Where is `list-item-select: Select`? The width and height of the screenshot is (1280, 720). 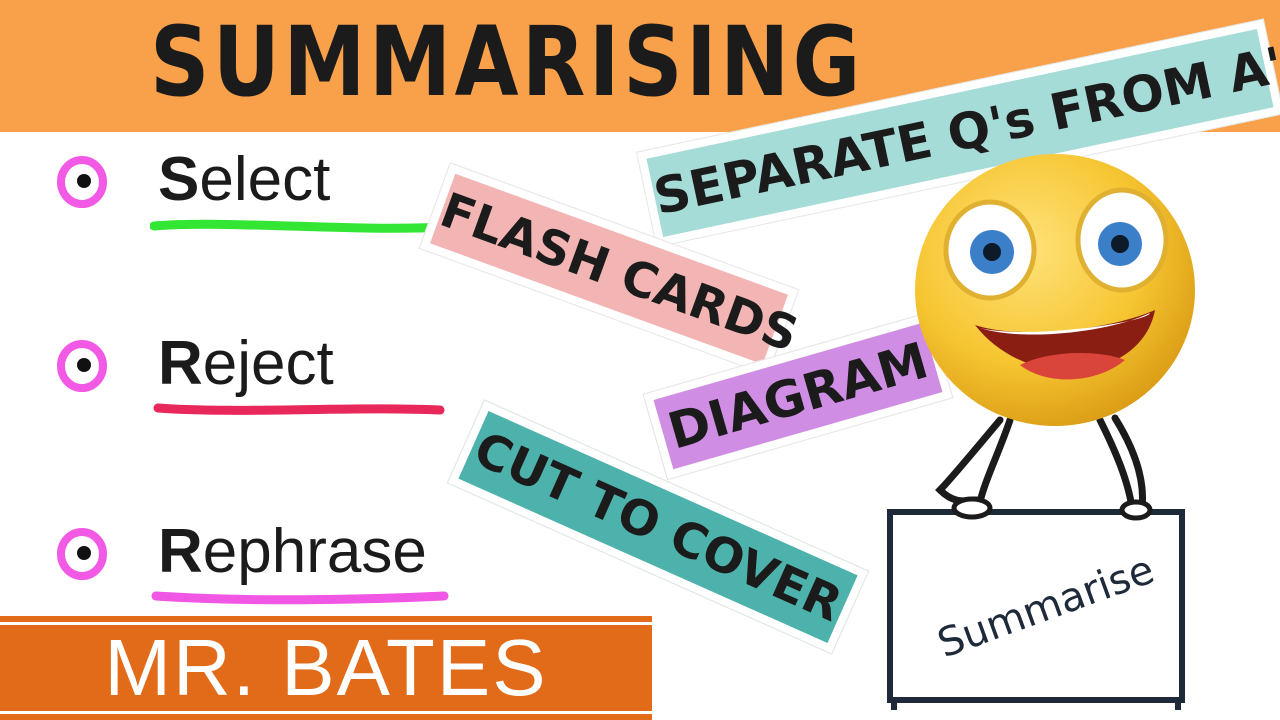 list-item-select: Select is located at coordinates (310, 185).